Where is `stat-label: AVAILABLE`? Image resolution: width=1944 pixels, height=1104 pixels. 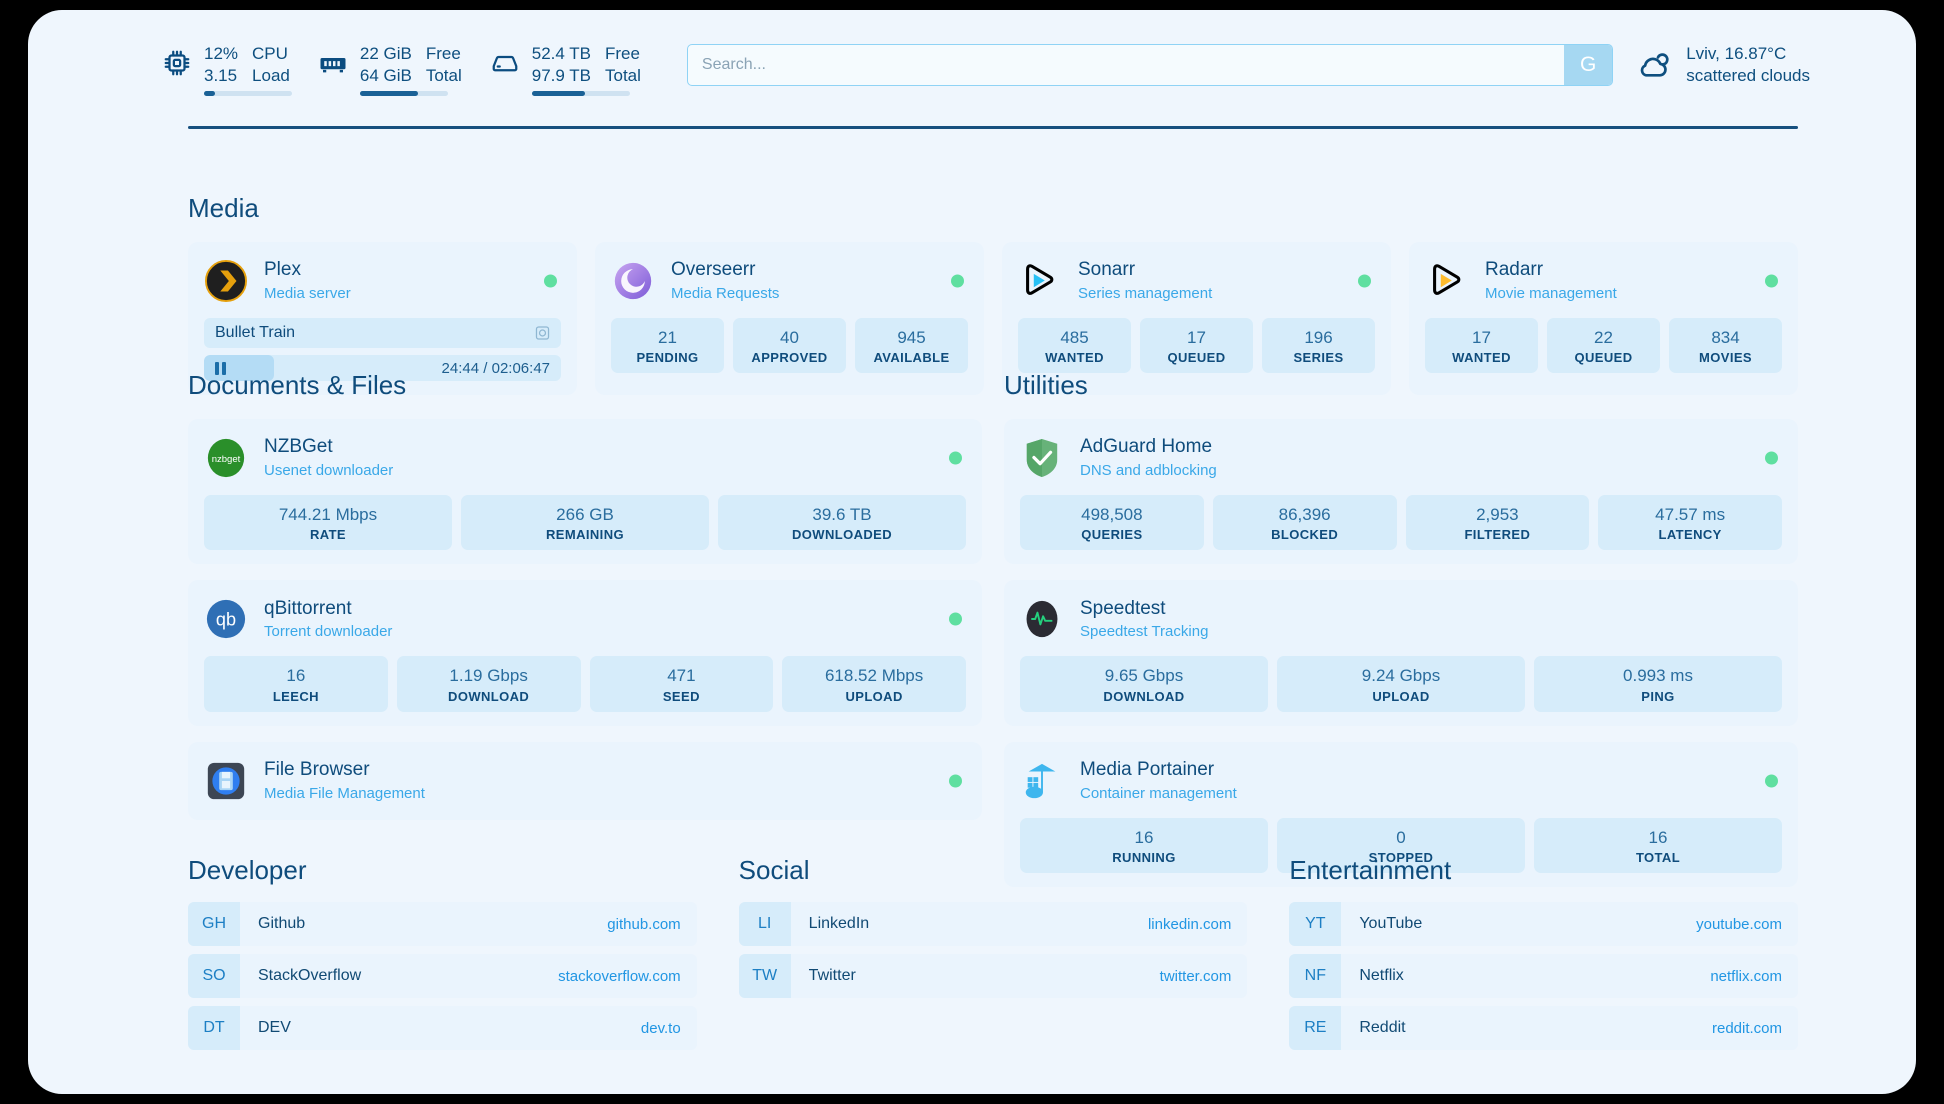
stat-label: AVAILABLE is located at coordinates (911, 358).